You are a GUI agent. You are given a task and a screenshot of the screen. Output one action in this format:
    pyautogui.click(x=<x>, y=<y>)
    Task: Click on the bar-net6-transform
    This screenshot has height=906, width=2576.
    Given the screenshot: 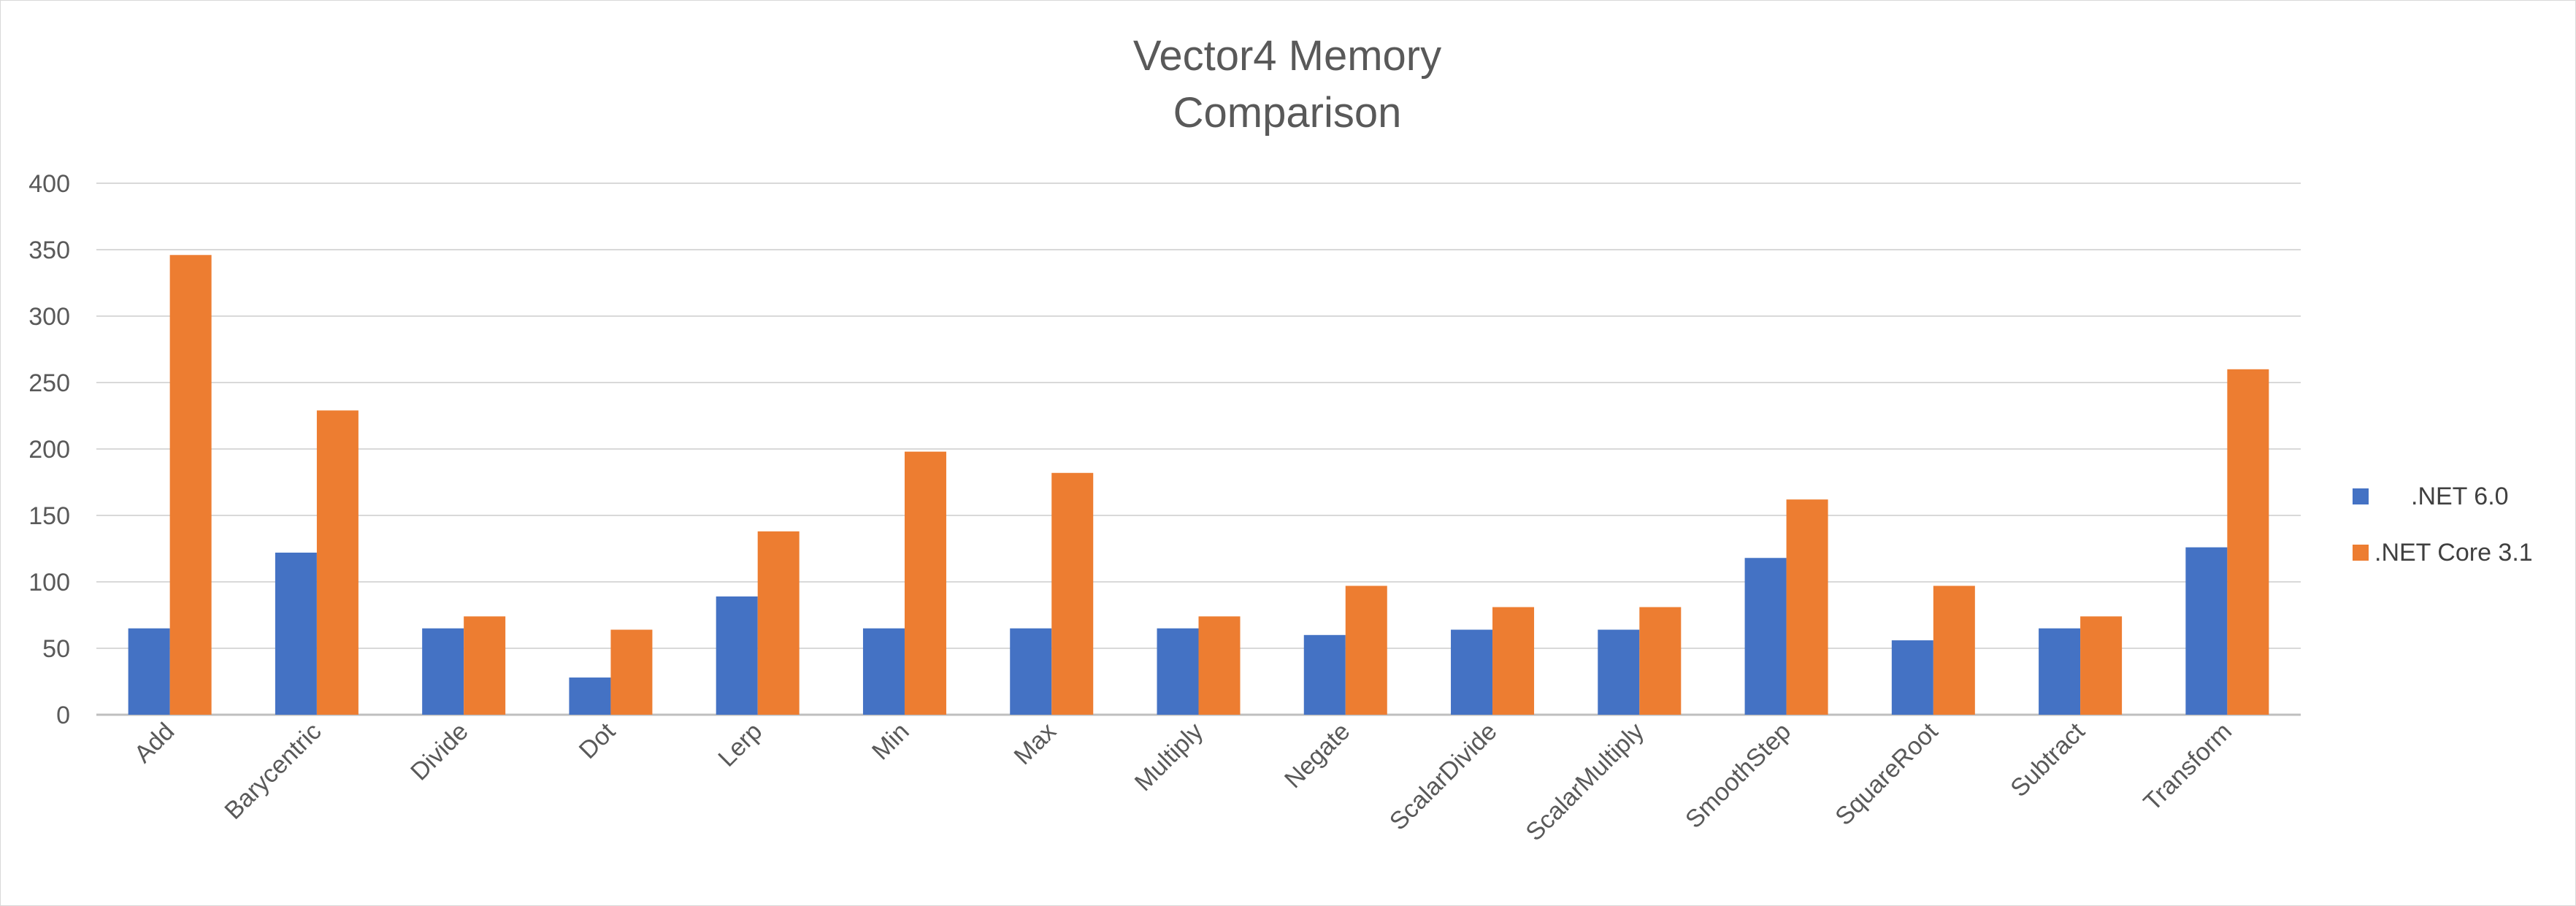 What is the action you would take?
    pyautogui.click(x=2206, y=631)
    